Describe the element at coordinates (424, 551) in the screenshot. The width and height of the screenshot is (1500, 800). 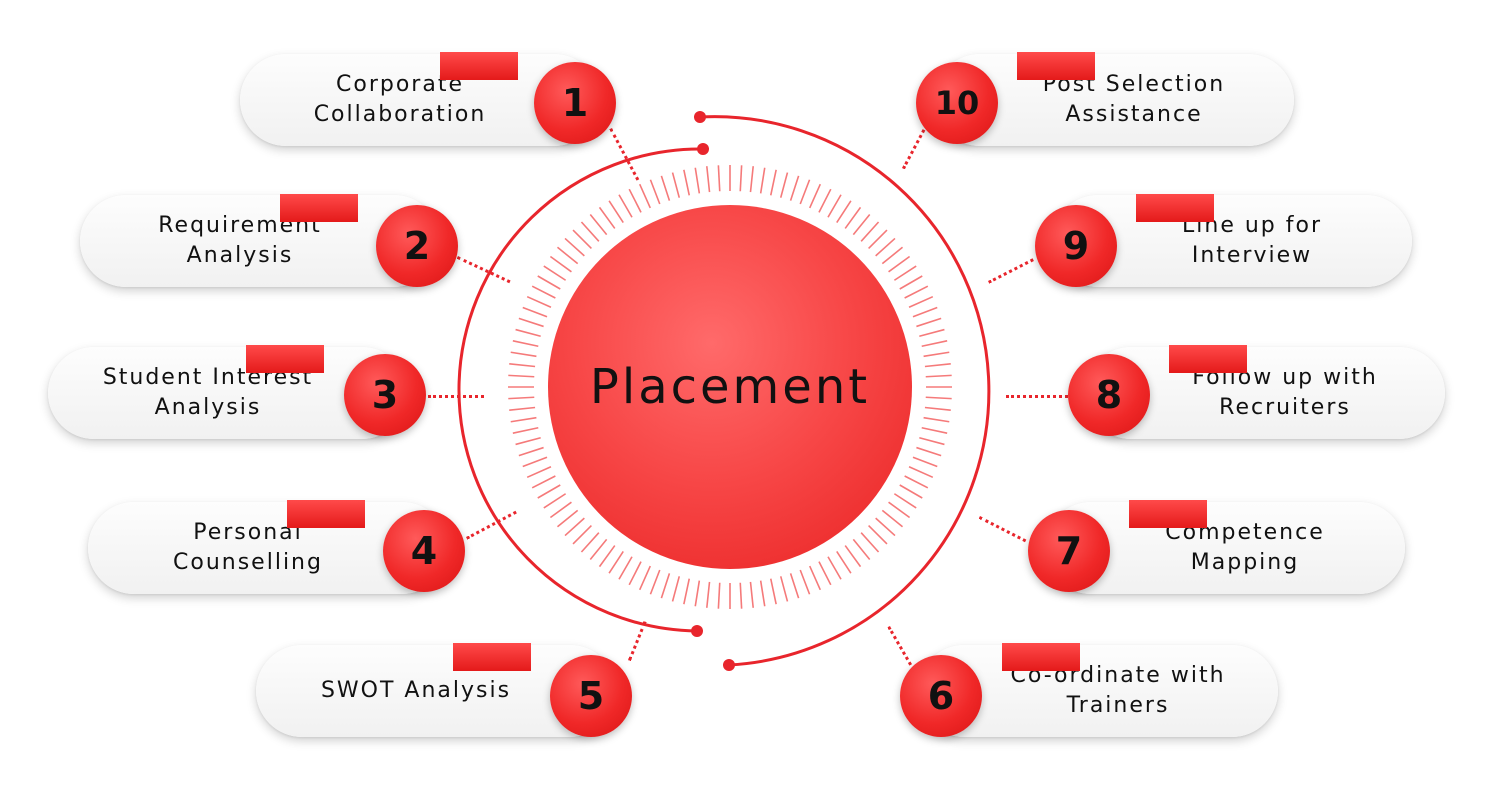
I see `step-4-number-badge: 4` at that location.